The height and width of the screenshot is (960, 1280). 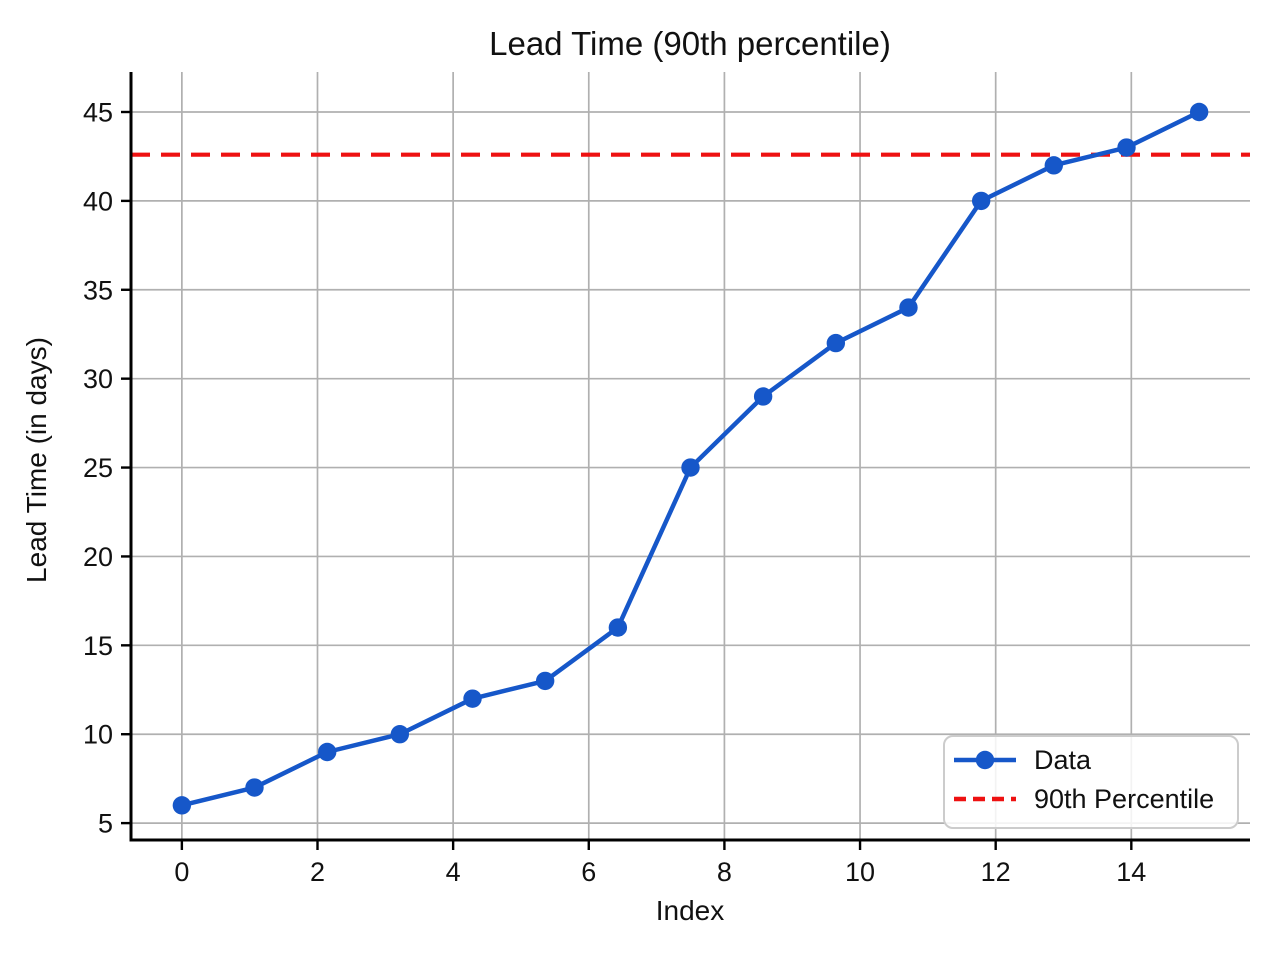 What do you see at coordinates (588, 872) in the screenshot?
I see `x-tick-label: 6` at bounding box center [588, 872].